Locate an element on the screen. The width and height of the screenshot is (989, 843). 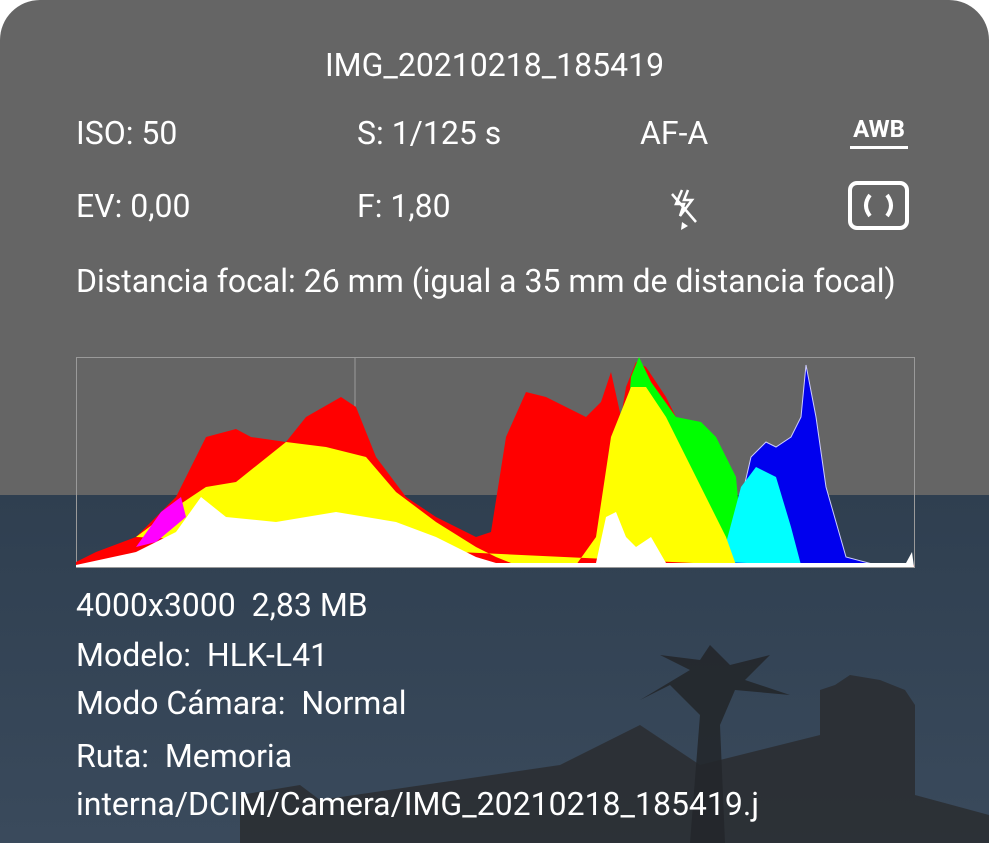
camera-mode: Modo Cámara: Normal is located at coordinates (241, 703).